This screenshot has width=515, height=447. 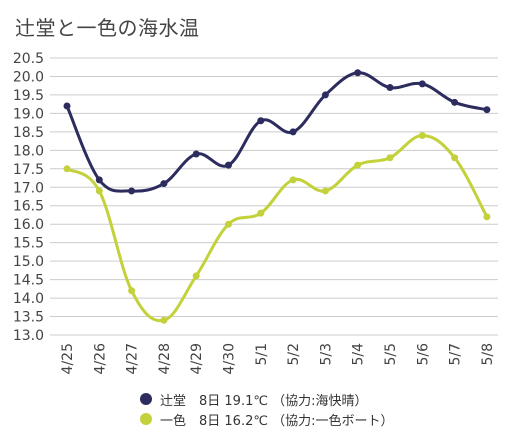 I want to click on y-tick-label: 17.0, so click(x=28, y=188).